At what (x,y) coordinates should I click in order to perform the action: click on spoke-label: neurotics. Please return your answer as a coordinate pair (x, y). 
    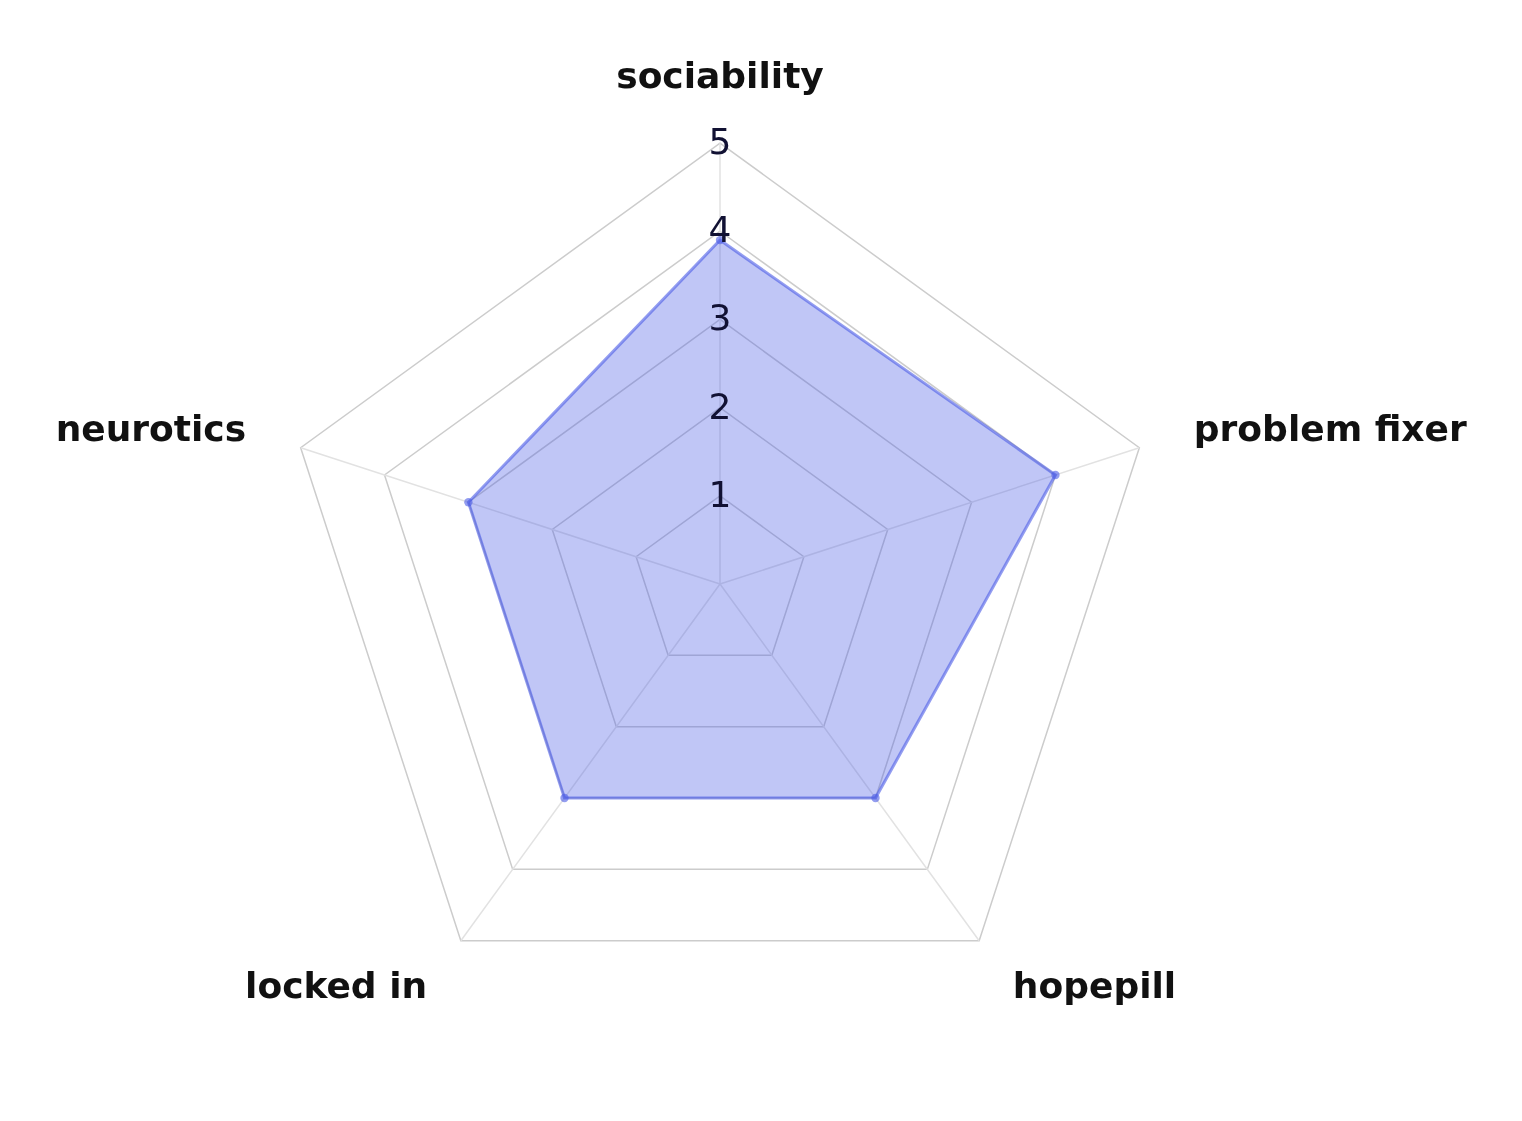
    Looking at the image, I should click on (151, 429).